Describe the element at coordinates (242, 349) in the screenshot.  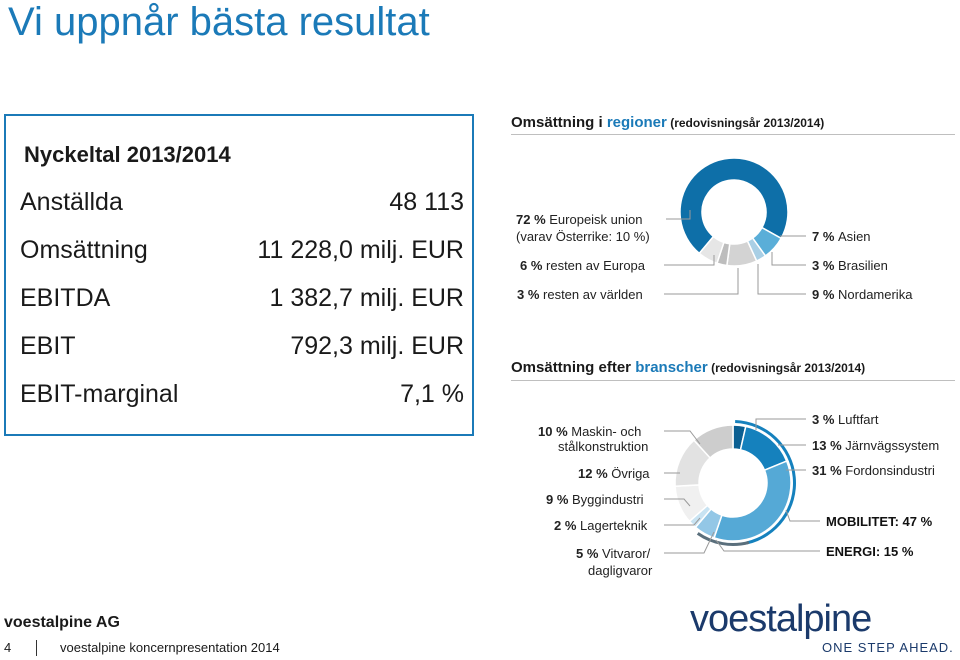
I see `kpi-row-ebit: EBIT 792,3 milj. EUR` at that location.